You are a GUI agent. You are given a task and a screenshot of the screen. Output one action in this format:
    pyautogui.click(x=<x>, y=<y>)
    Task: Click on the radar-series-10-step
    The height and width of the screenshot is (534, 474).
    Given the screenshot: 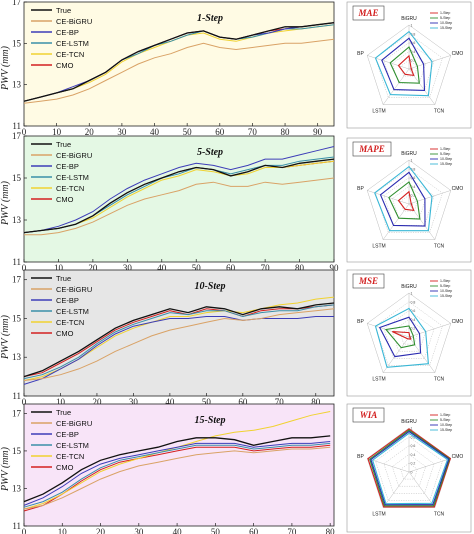 What is the action you would take?
    pyautogui.click(x=402, y=199)
    